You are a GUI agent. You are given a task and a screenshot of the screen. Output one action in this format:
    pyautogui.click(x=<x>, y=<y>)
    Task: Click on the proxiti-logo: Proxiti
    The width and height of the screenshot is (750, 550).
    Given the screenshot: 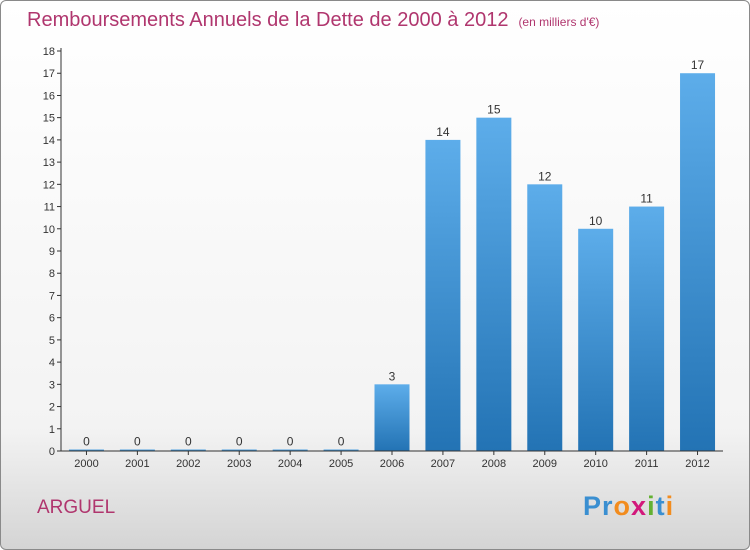 What is the action you would take?
    pyautogui.click(x=628, y=506)
    